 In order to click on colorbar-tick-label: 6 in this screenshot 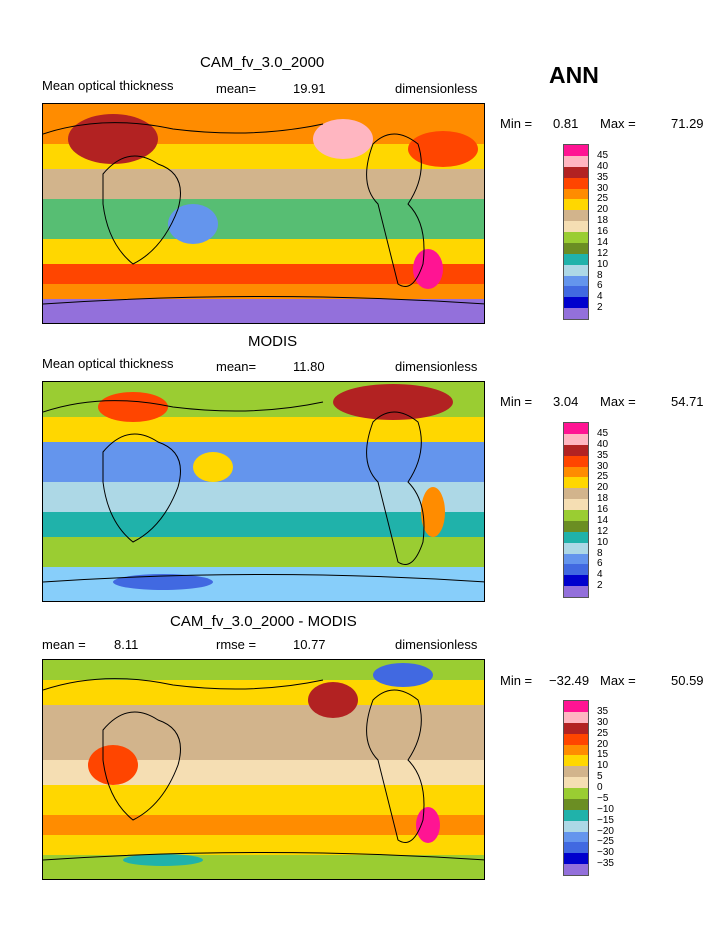, I will do `click(600, 286)`.